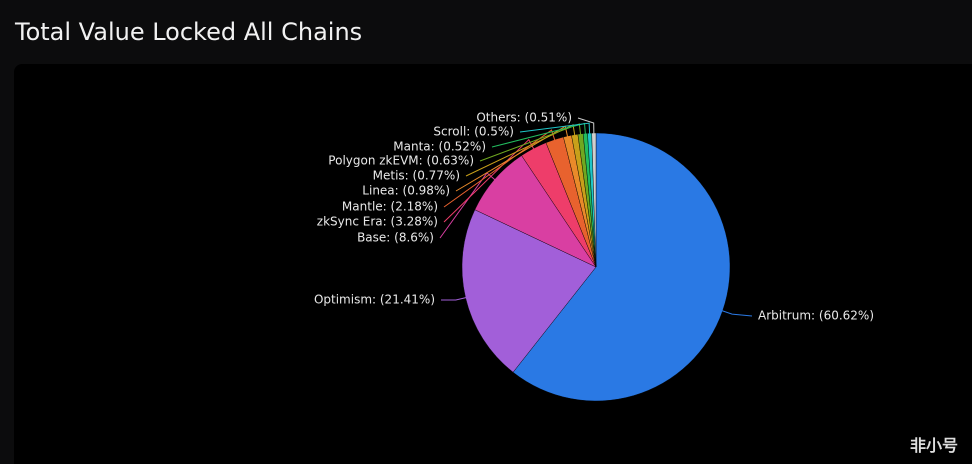 The height and width of the screenshot is (464, 972). I want to click on slice-label: Metis: (0.77%), so click(416, 176).